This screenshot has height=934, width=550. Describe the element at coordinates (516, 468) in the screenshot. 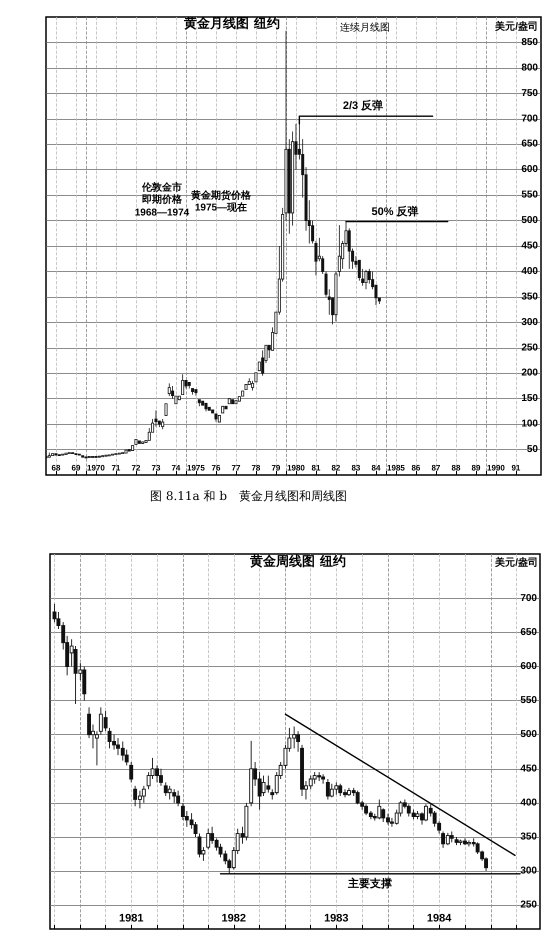

I see `x-tick-label: 91` at that location.